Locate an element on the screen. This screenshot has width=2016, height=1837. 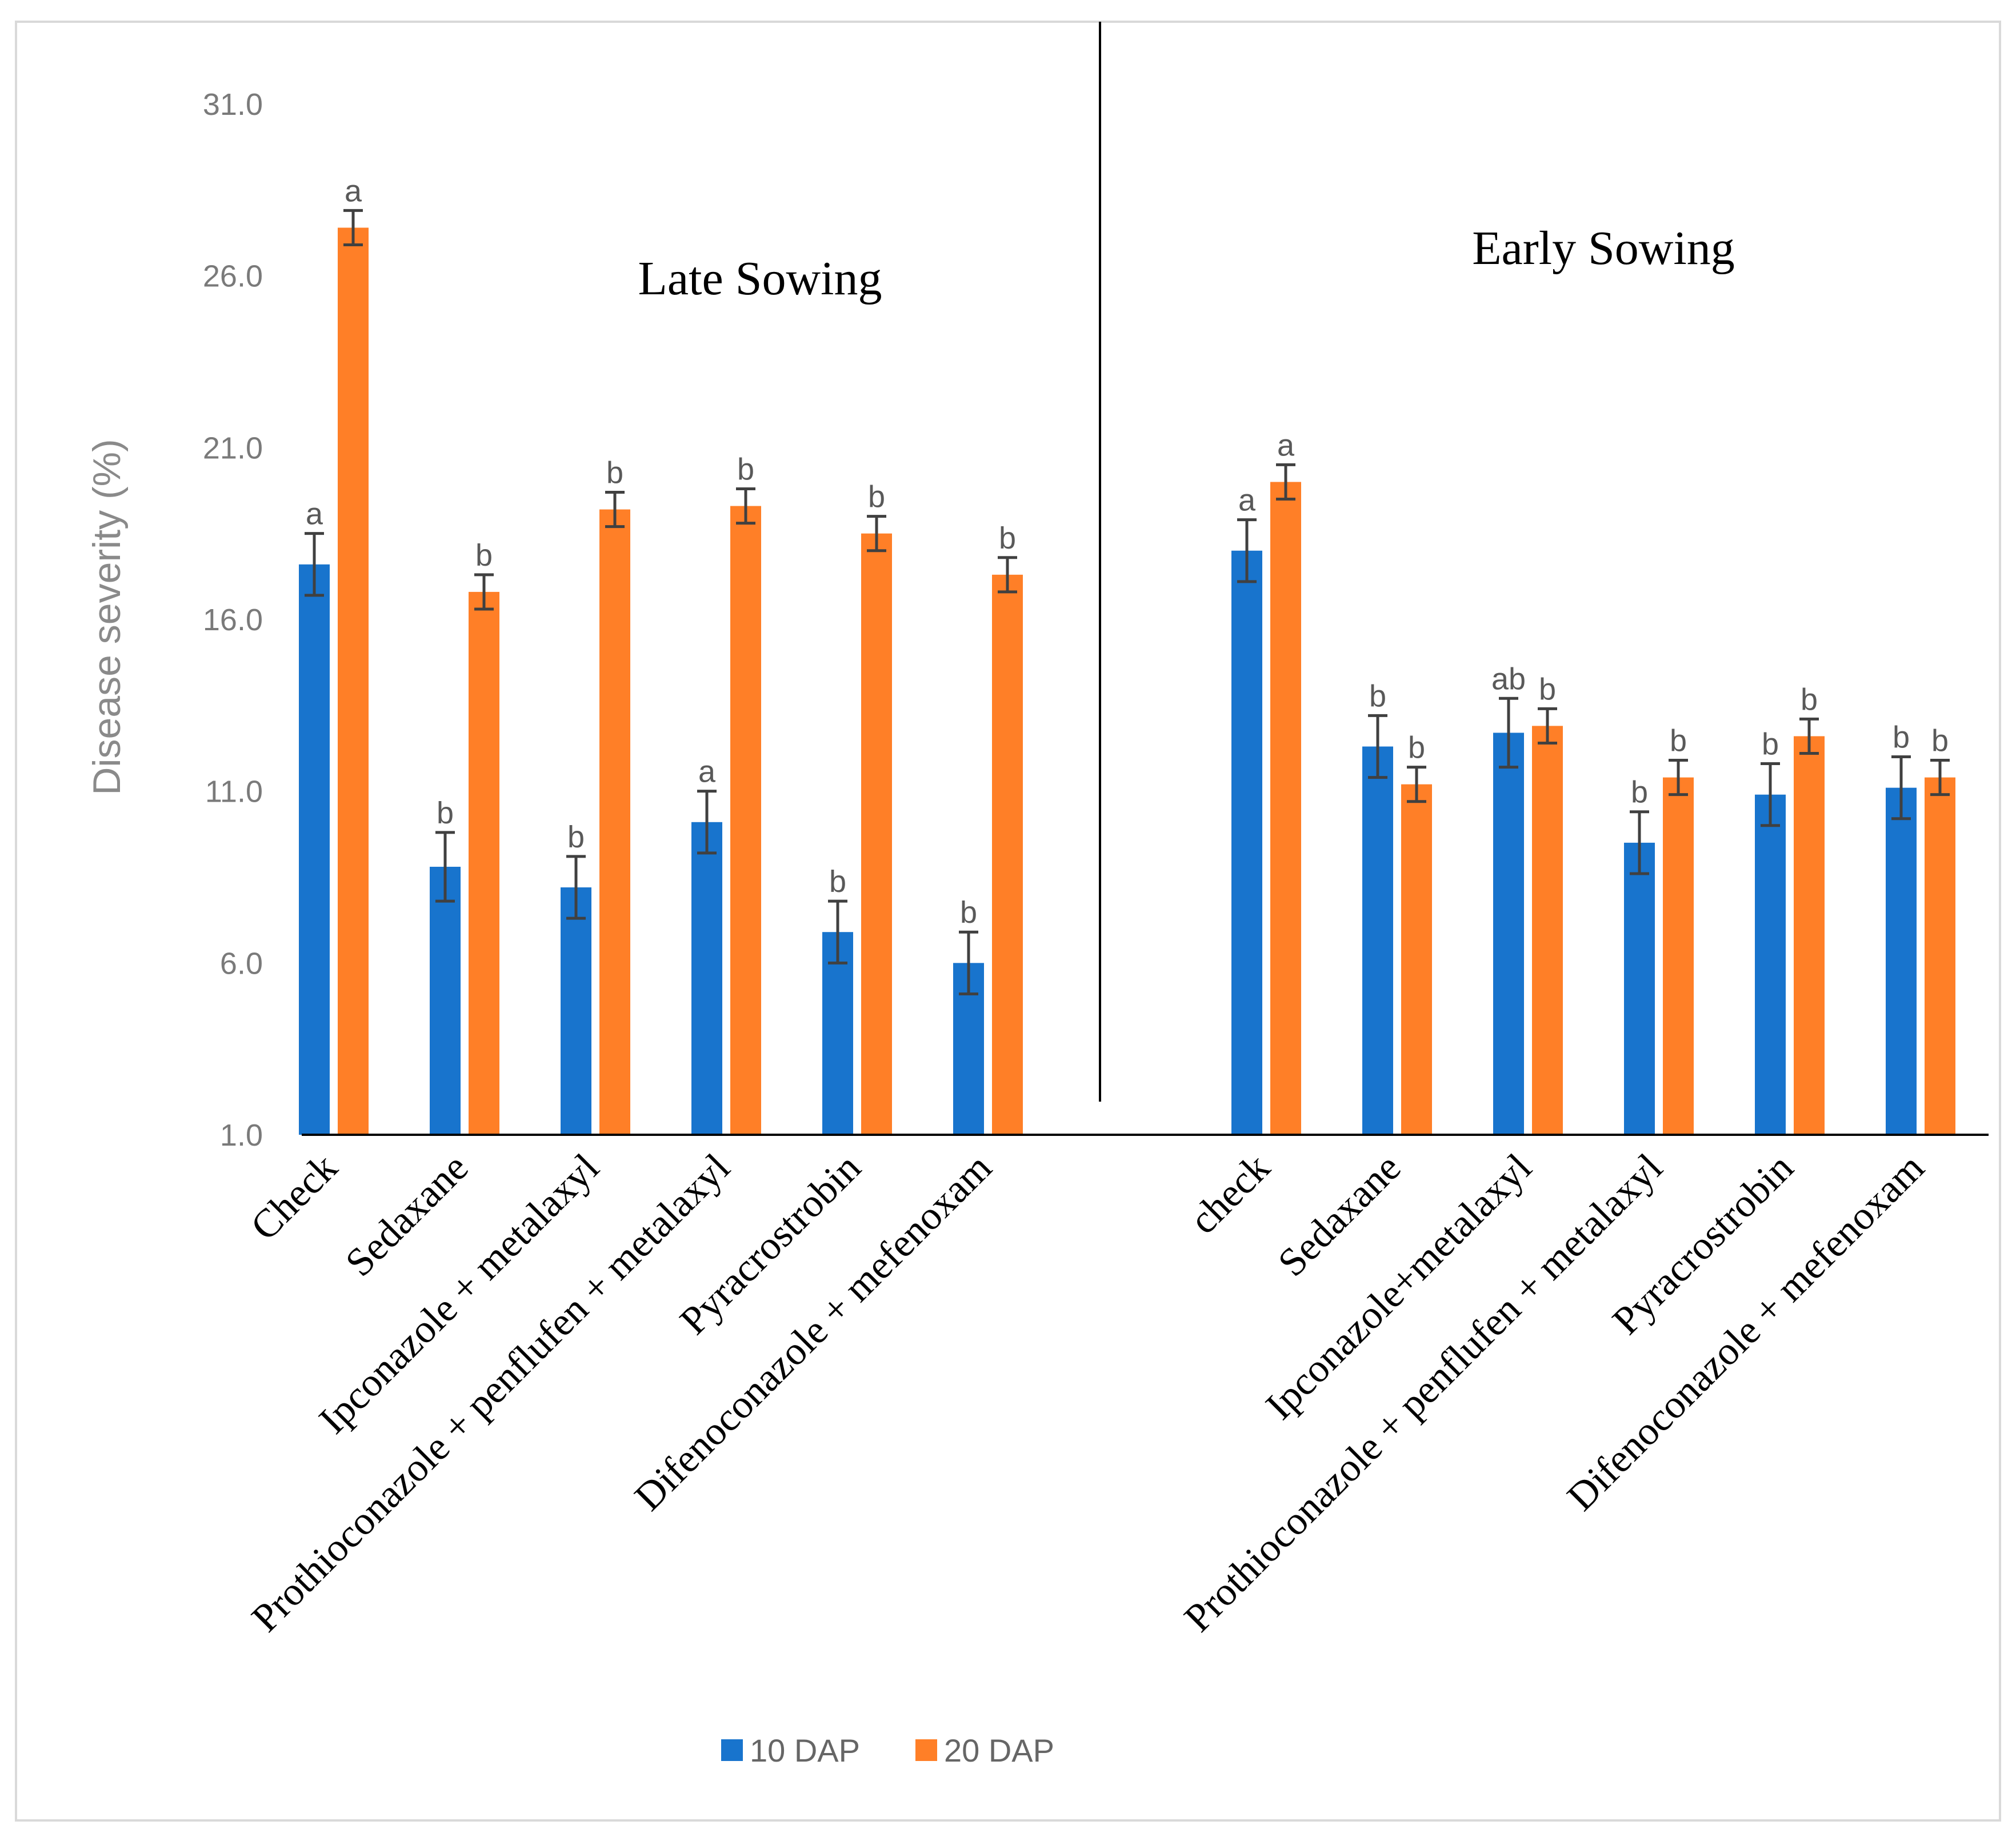
y-axis: 1.0 6.0 11.0 16.0 21.0 26.0 31.0 is located at coordinates (233, 619).